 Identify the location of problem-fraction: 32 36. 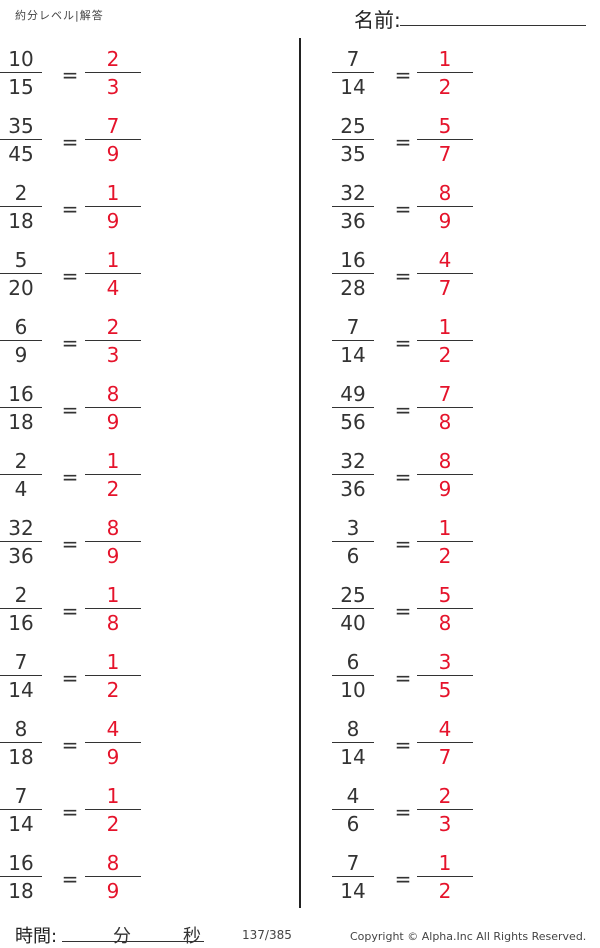
(353, 207).